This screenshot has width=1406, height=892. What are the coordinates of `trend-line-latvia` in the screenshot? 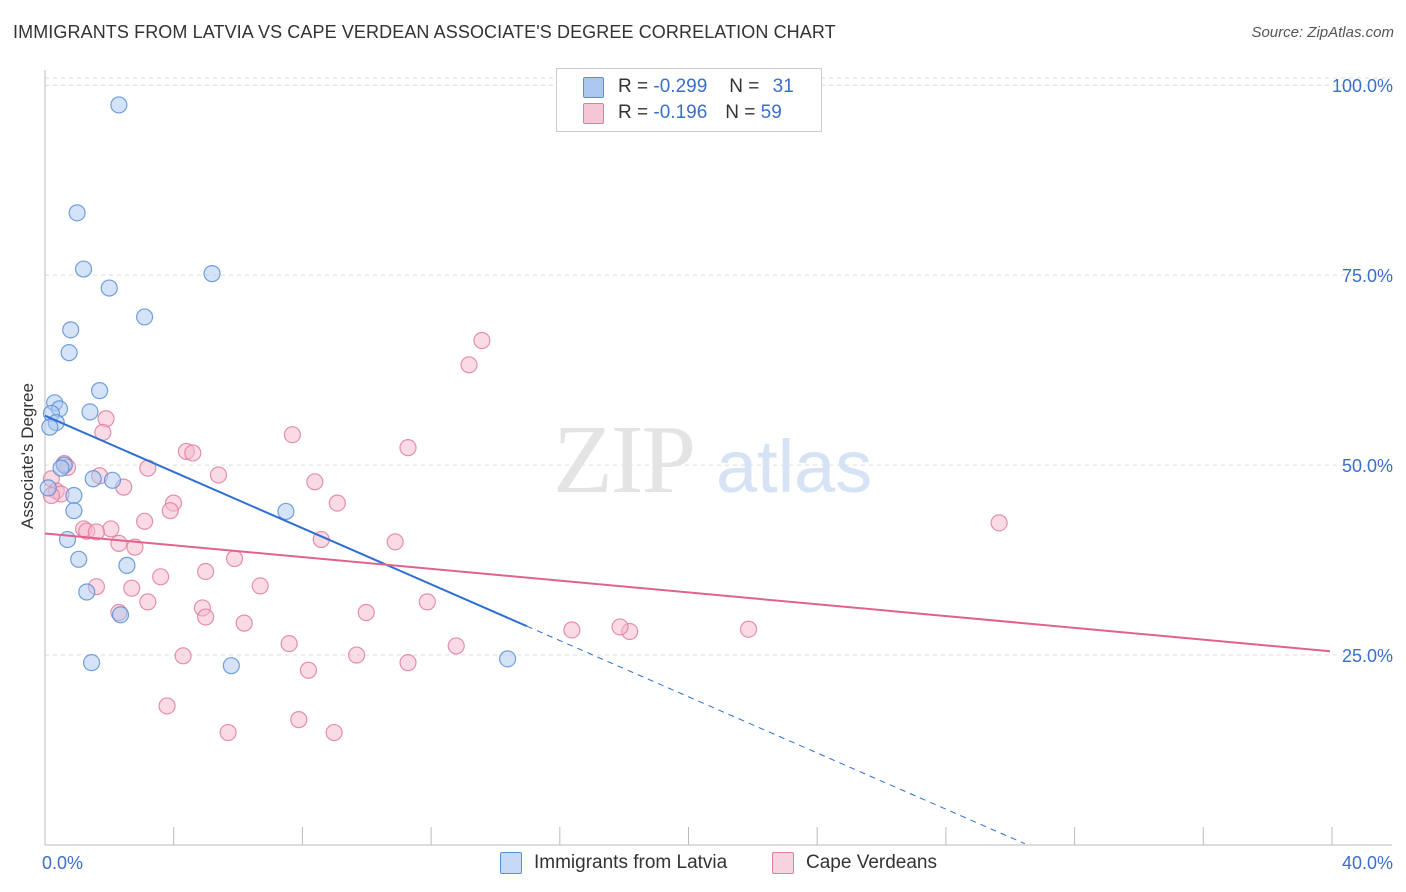 It's located at (286, 521).